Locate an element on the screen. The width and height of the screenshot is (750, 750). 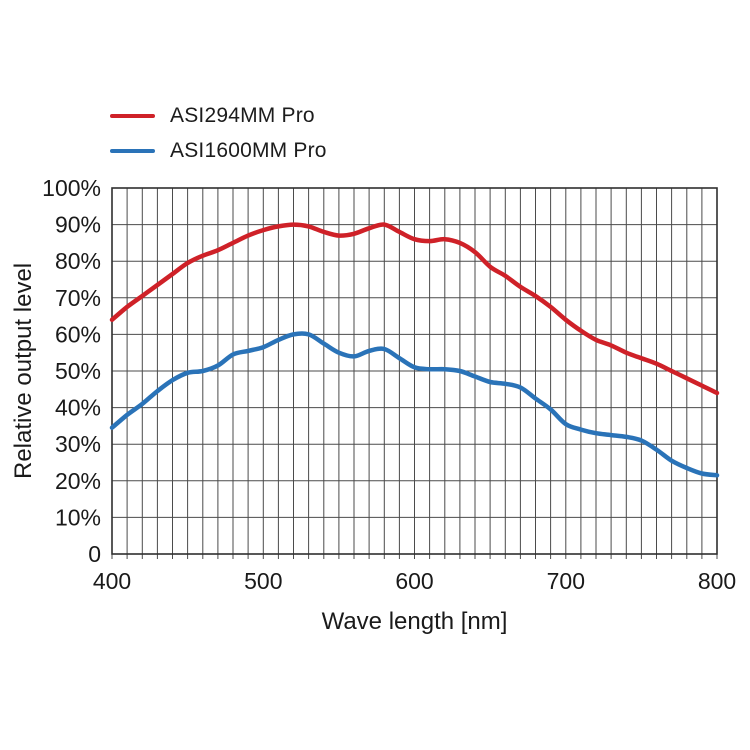
y-tick-label: 70% is located at coordinates (78, 298).